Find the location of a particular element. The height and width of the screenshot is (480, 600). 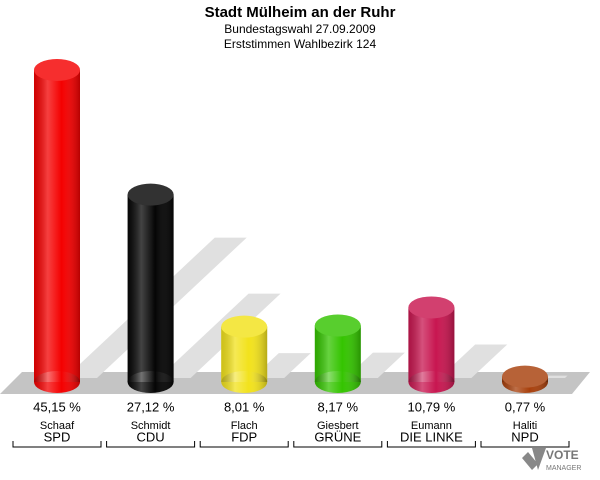

candidate-label: Eumann is located at coordinates (431, 426).